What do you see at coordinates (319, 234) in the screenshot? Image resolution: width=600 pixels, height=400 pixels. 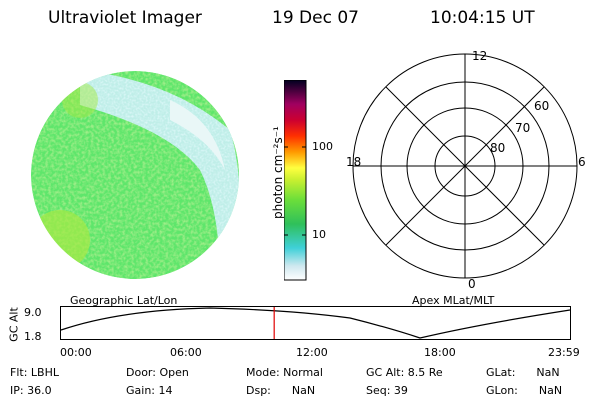 I see `colorbar-tick-10: 10` at bounding box center [319, 234].